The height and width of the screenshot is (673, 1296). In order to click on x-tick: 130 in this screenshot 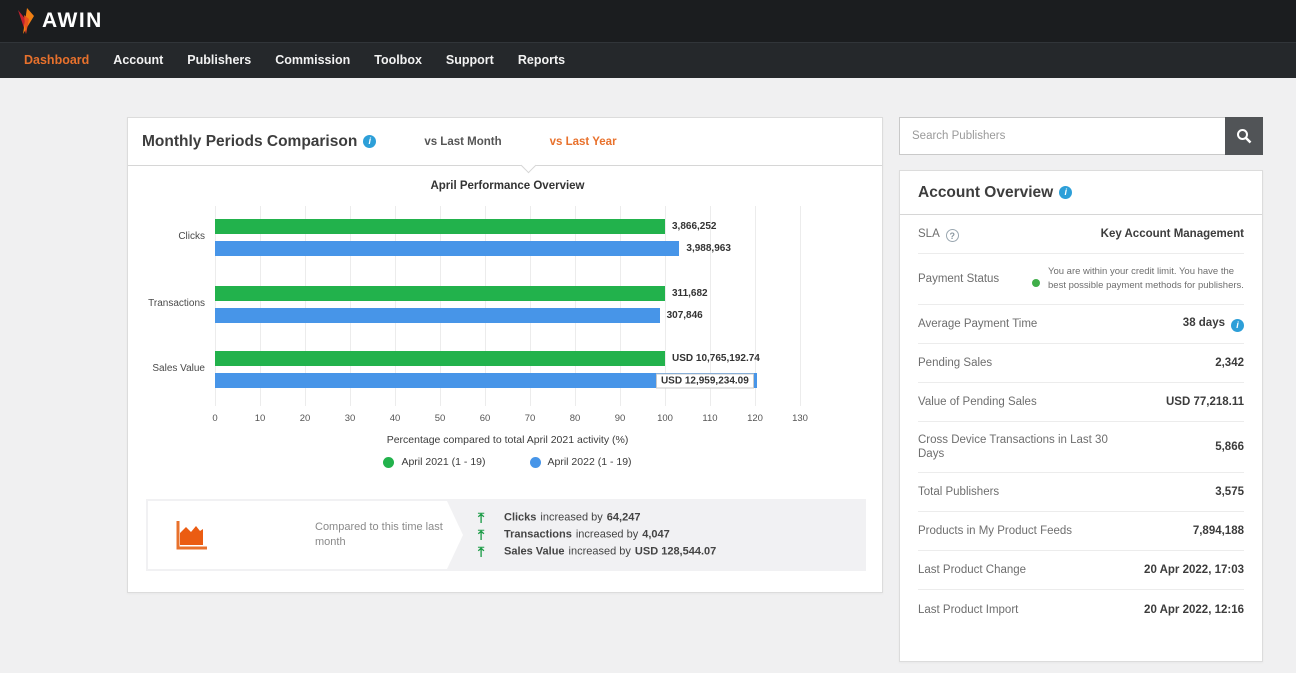, I will do `click(800, 418)`.